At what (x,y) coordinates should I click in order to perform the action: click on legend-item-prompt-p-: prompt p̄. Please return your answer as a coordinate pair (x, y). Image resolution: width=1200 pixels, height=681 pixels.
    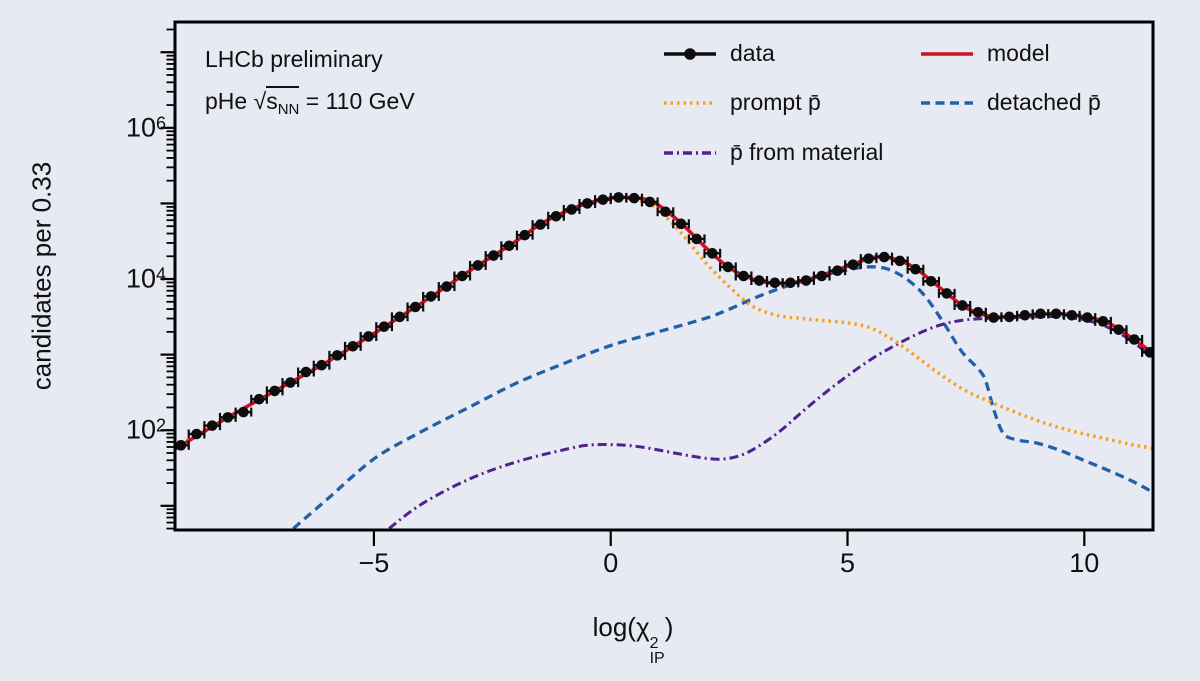
    Looking at the image, I should click on (742, 102).